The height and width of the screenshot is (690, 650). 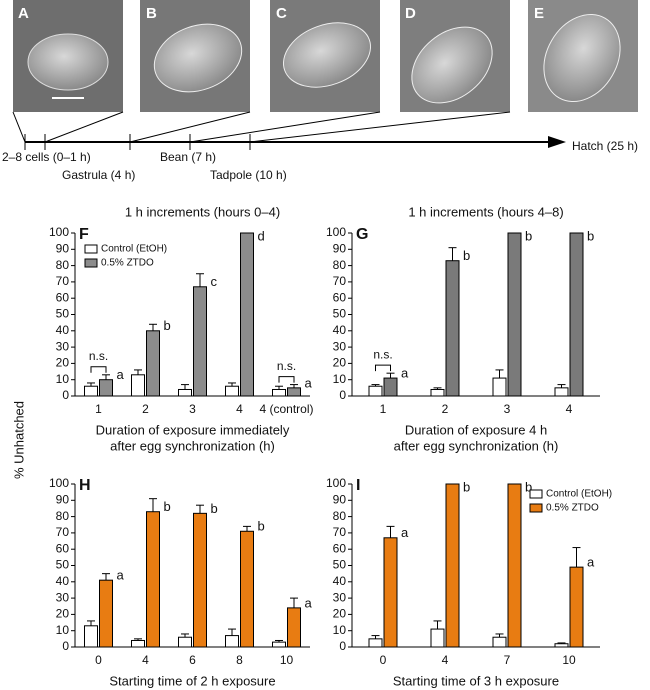 I want to click on y-tick-label: 0, so click(x=65, y=646).